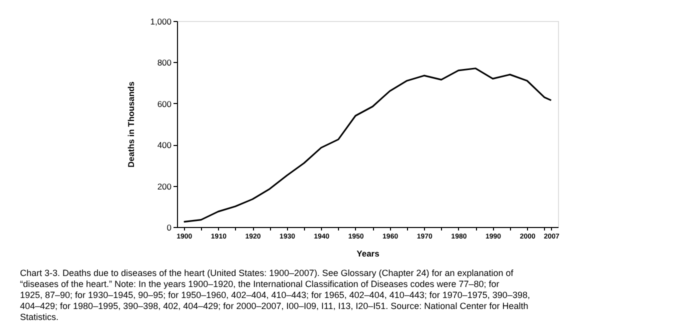  Describe the element at coordinates (368, 253) in the screenshot. I see `x-axis-title: Years` at that location.